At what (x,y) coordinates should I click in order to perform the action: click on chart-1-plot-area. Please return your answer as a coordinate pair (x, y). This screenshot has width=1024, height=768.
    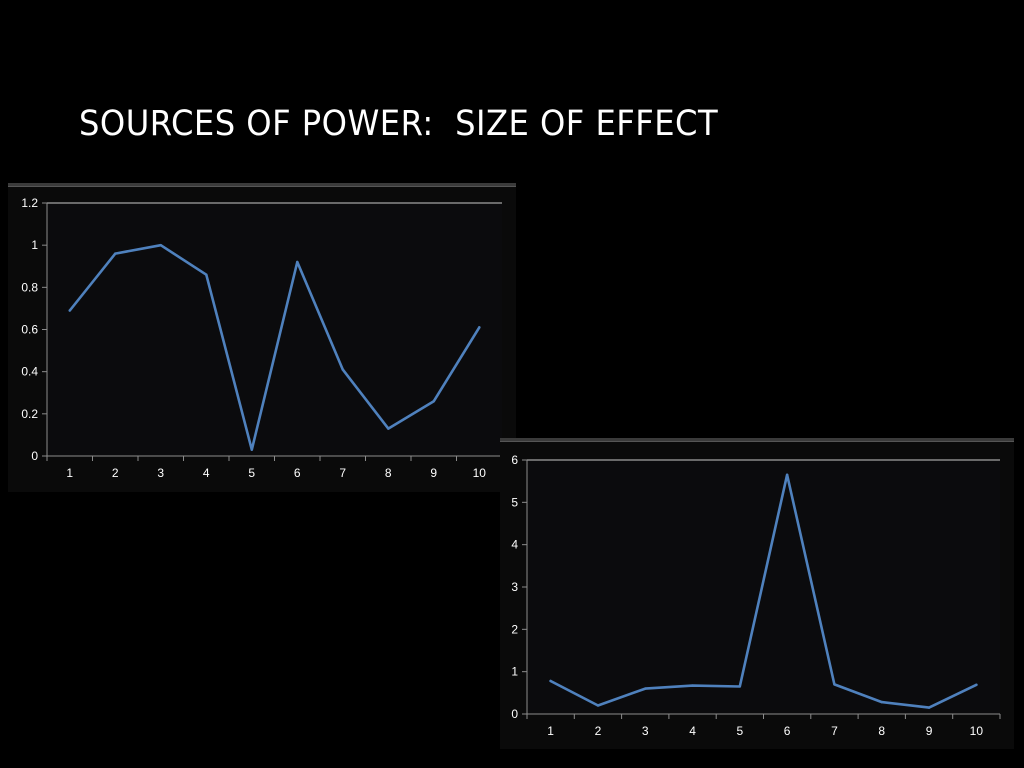
    Looking at the image, I should click on (274, 329).